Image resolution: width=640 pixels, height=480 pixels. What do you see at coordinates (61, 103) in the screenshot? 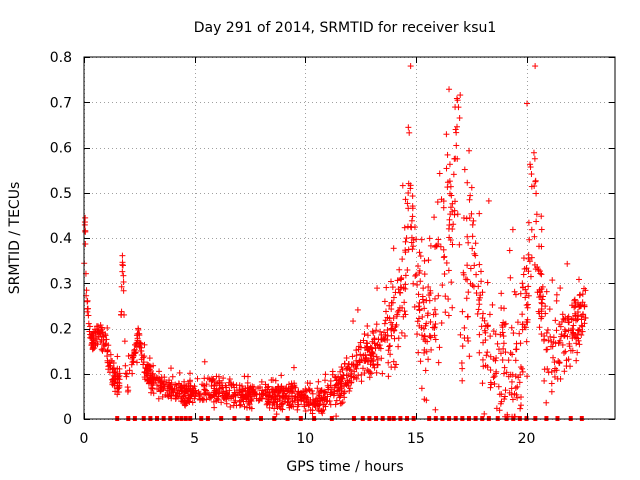
I see `y-tick-label: 0.7` at bounding box center [61, 103].